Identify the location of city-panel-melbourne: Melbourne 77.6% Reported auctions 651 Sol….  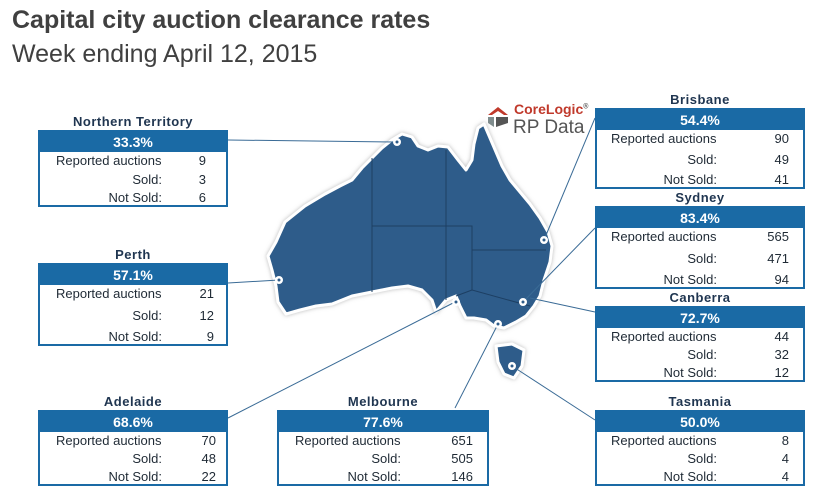
(383, 440).